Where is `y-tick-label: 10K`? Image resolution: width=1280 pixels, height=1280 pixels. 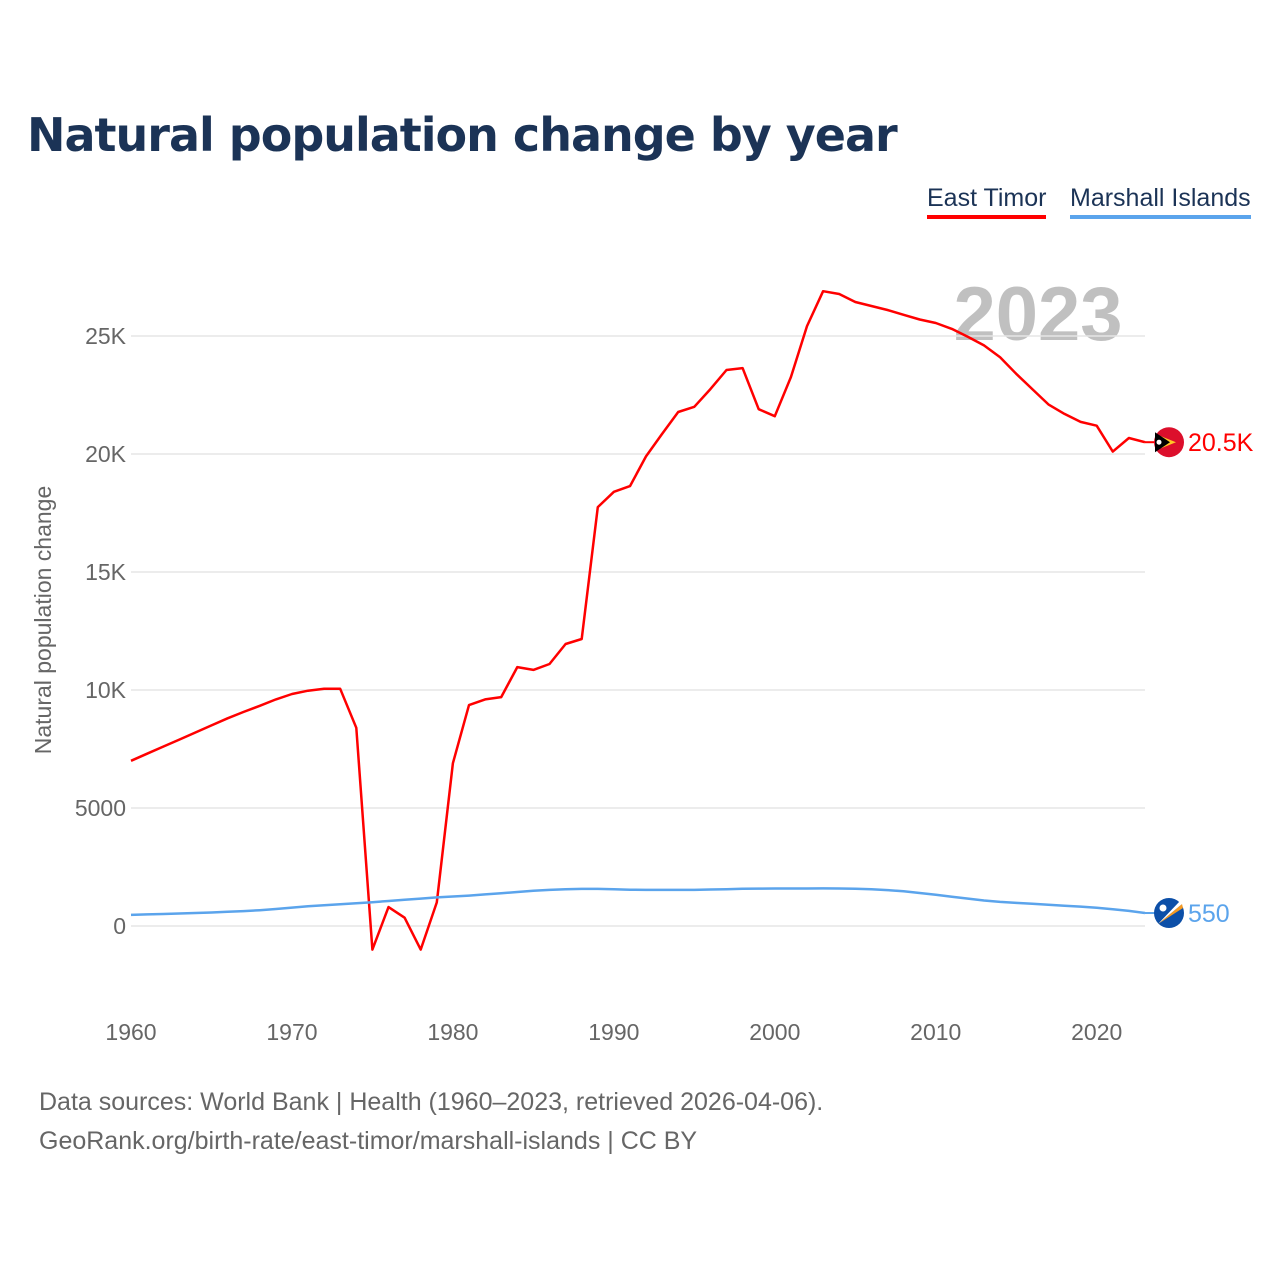
y-tick-label: 10K is located at coordinates (106, 690).